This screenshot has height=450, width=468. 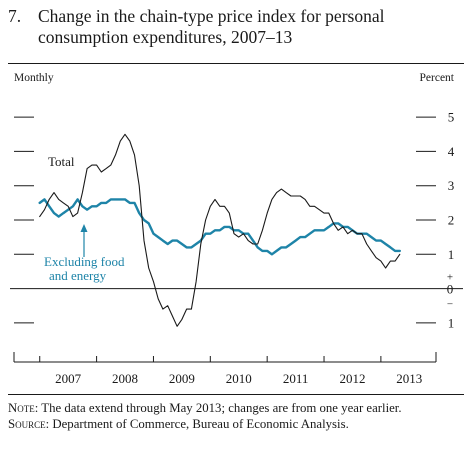 I want to click on core-annotation-line: and energy, so click(x=78, y=275).